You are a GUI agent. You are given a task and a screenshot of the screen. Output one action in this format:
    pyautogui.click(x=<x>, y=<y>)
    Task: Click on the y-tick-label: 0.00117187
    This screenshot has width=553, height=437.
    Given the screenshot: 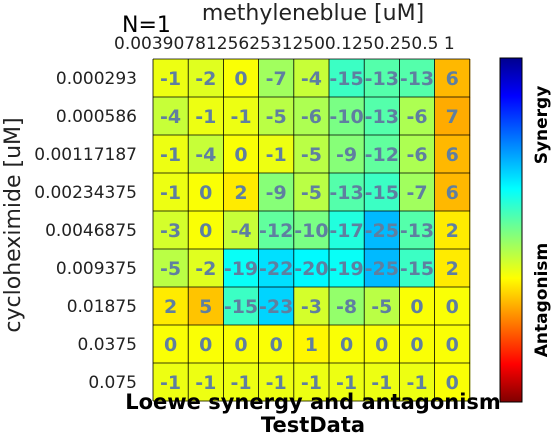 What is the action you would take?
    pyautogui.click(x=85, y=155)
    